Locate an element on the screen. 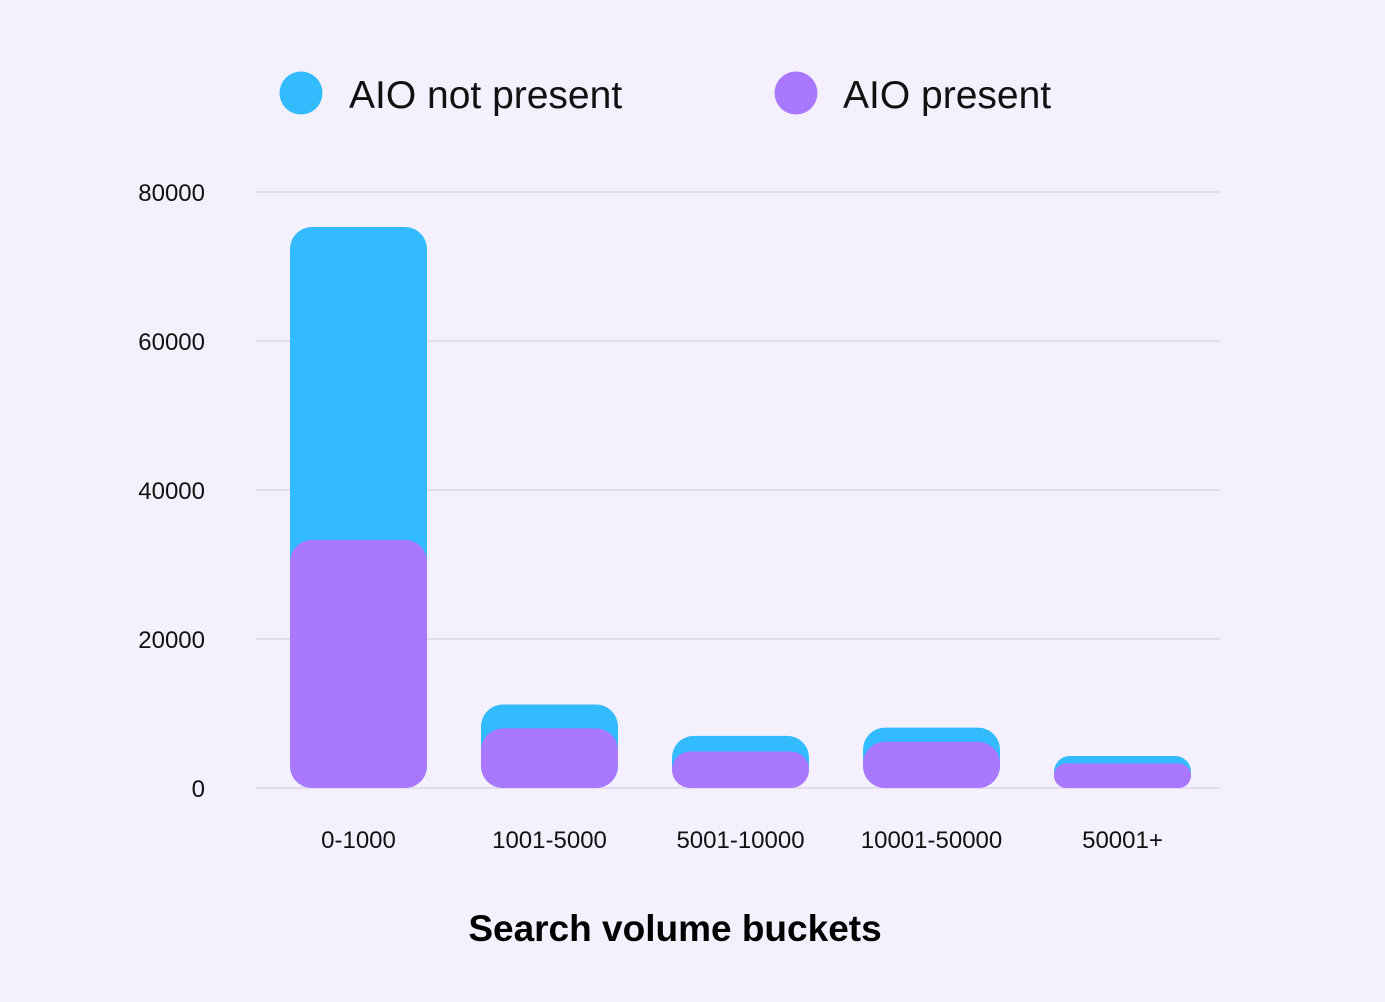 The width and height of the screenshot is (1385, 1002). x-tick-label: 10001-50000 is located at coordinates (931, 840).